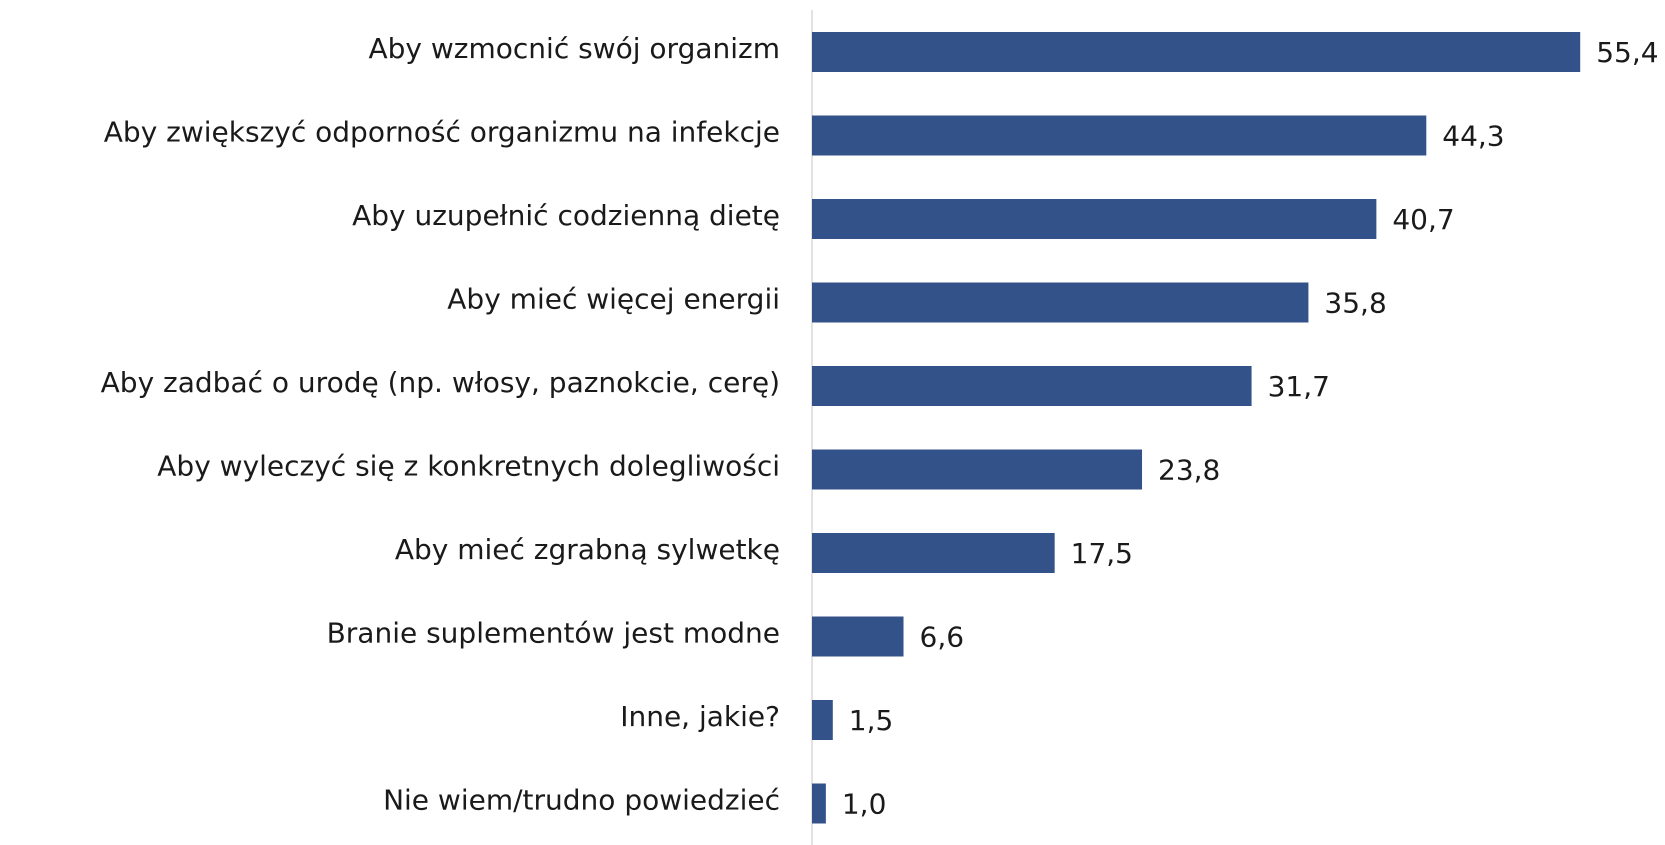 This screenshot has height=845, width=1665. I want to click on value-label: 1,5, so click(871, 720).